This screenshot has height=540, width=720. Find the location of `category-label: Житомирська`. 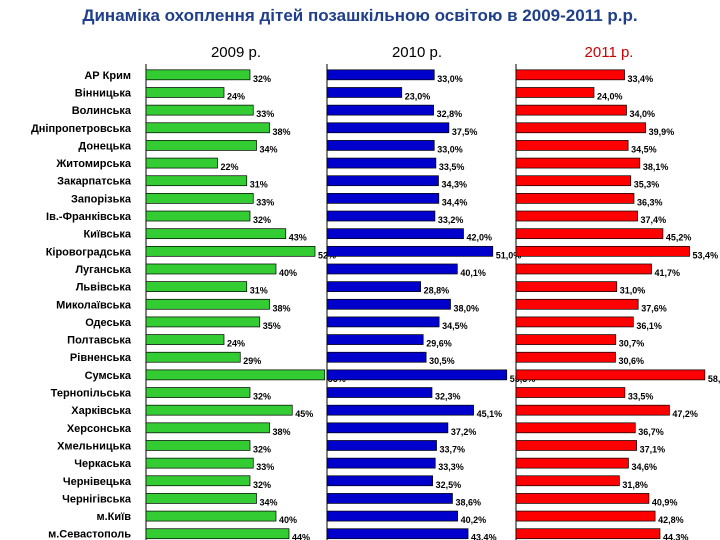

category-label: Житомирська is located at coordinates (93, 164).